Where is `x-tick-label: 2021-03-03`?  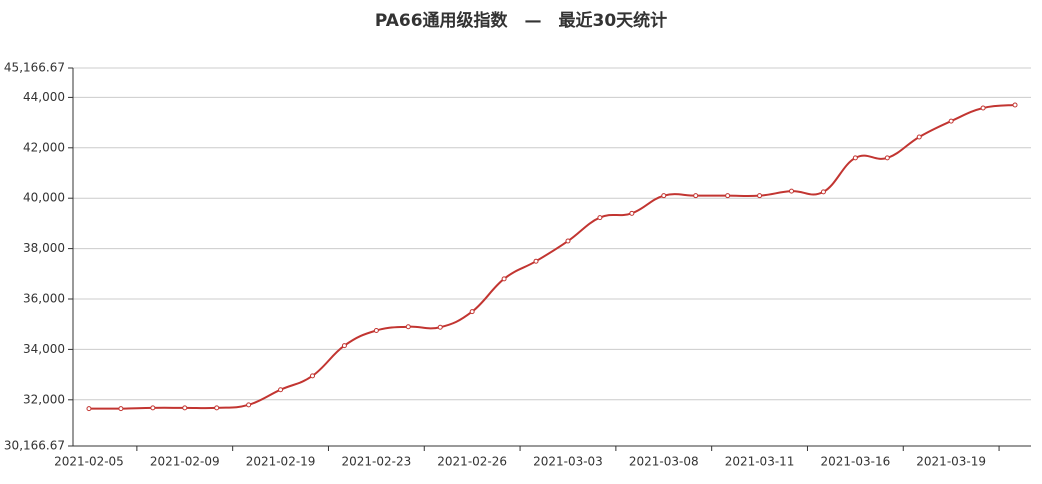
x-tick-label: 2021-03-03 is located at coordinates (568, 462).